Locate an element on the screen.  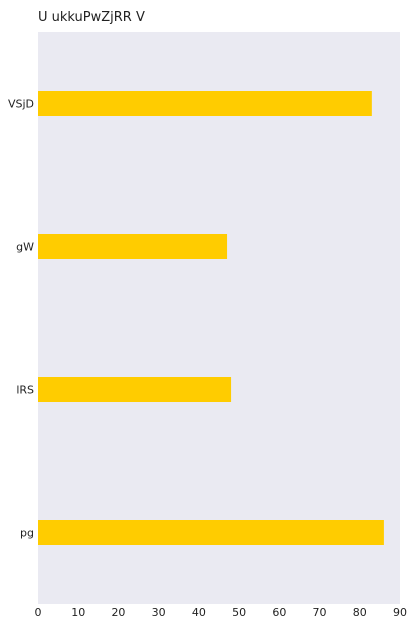
x-tick-label: 60 is located at coordinates (279, 612).